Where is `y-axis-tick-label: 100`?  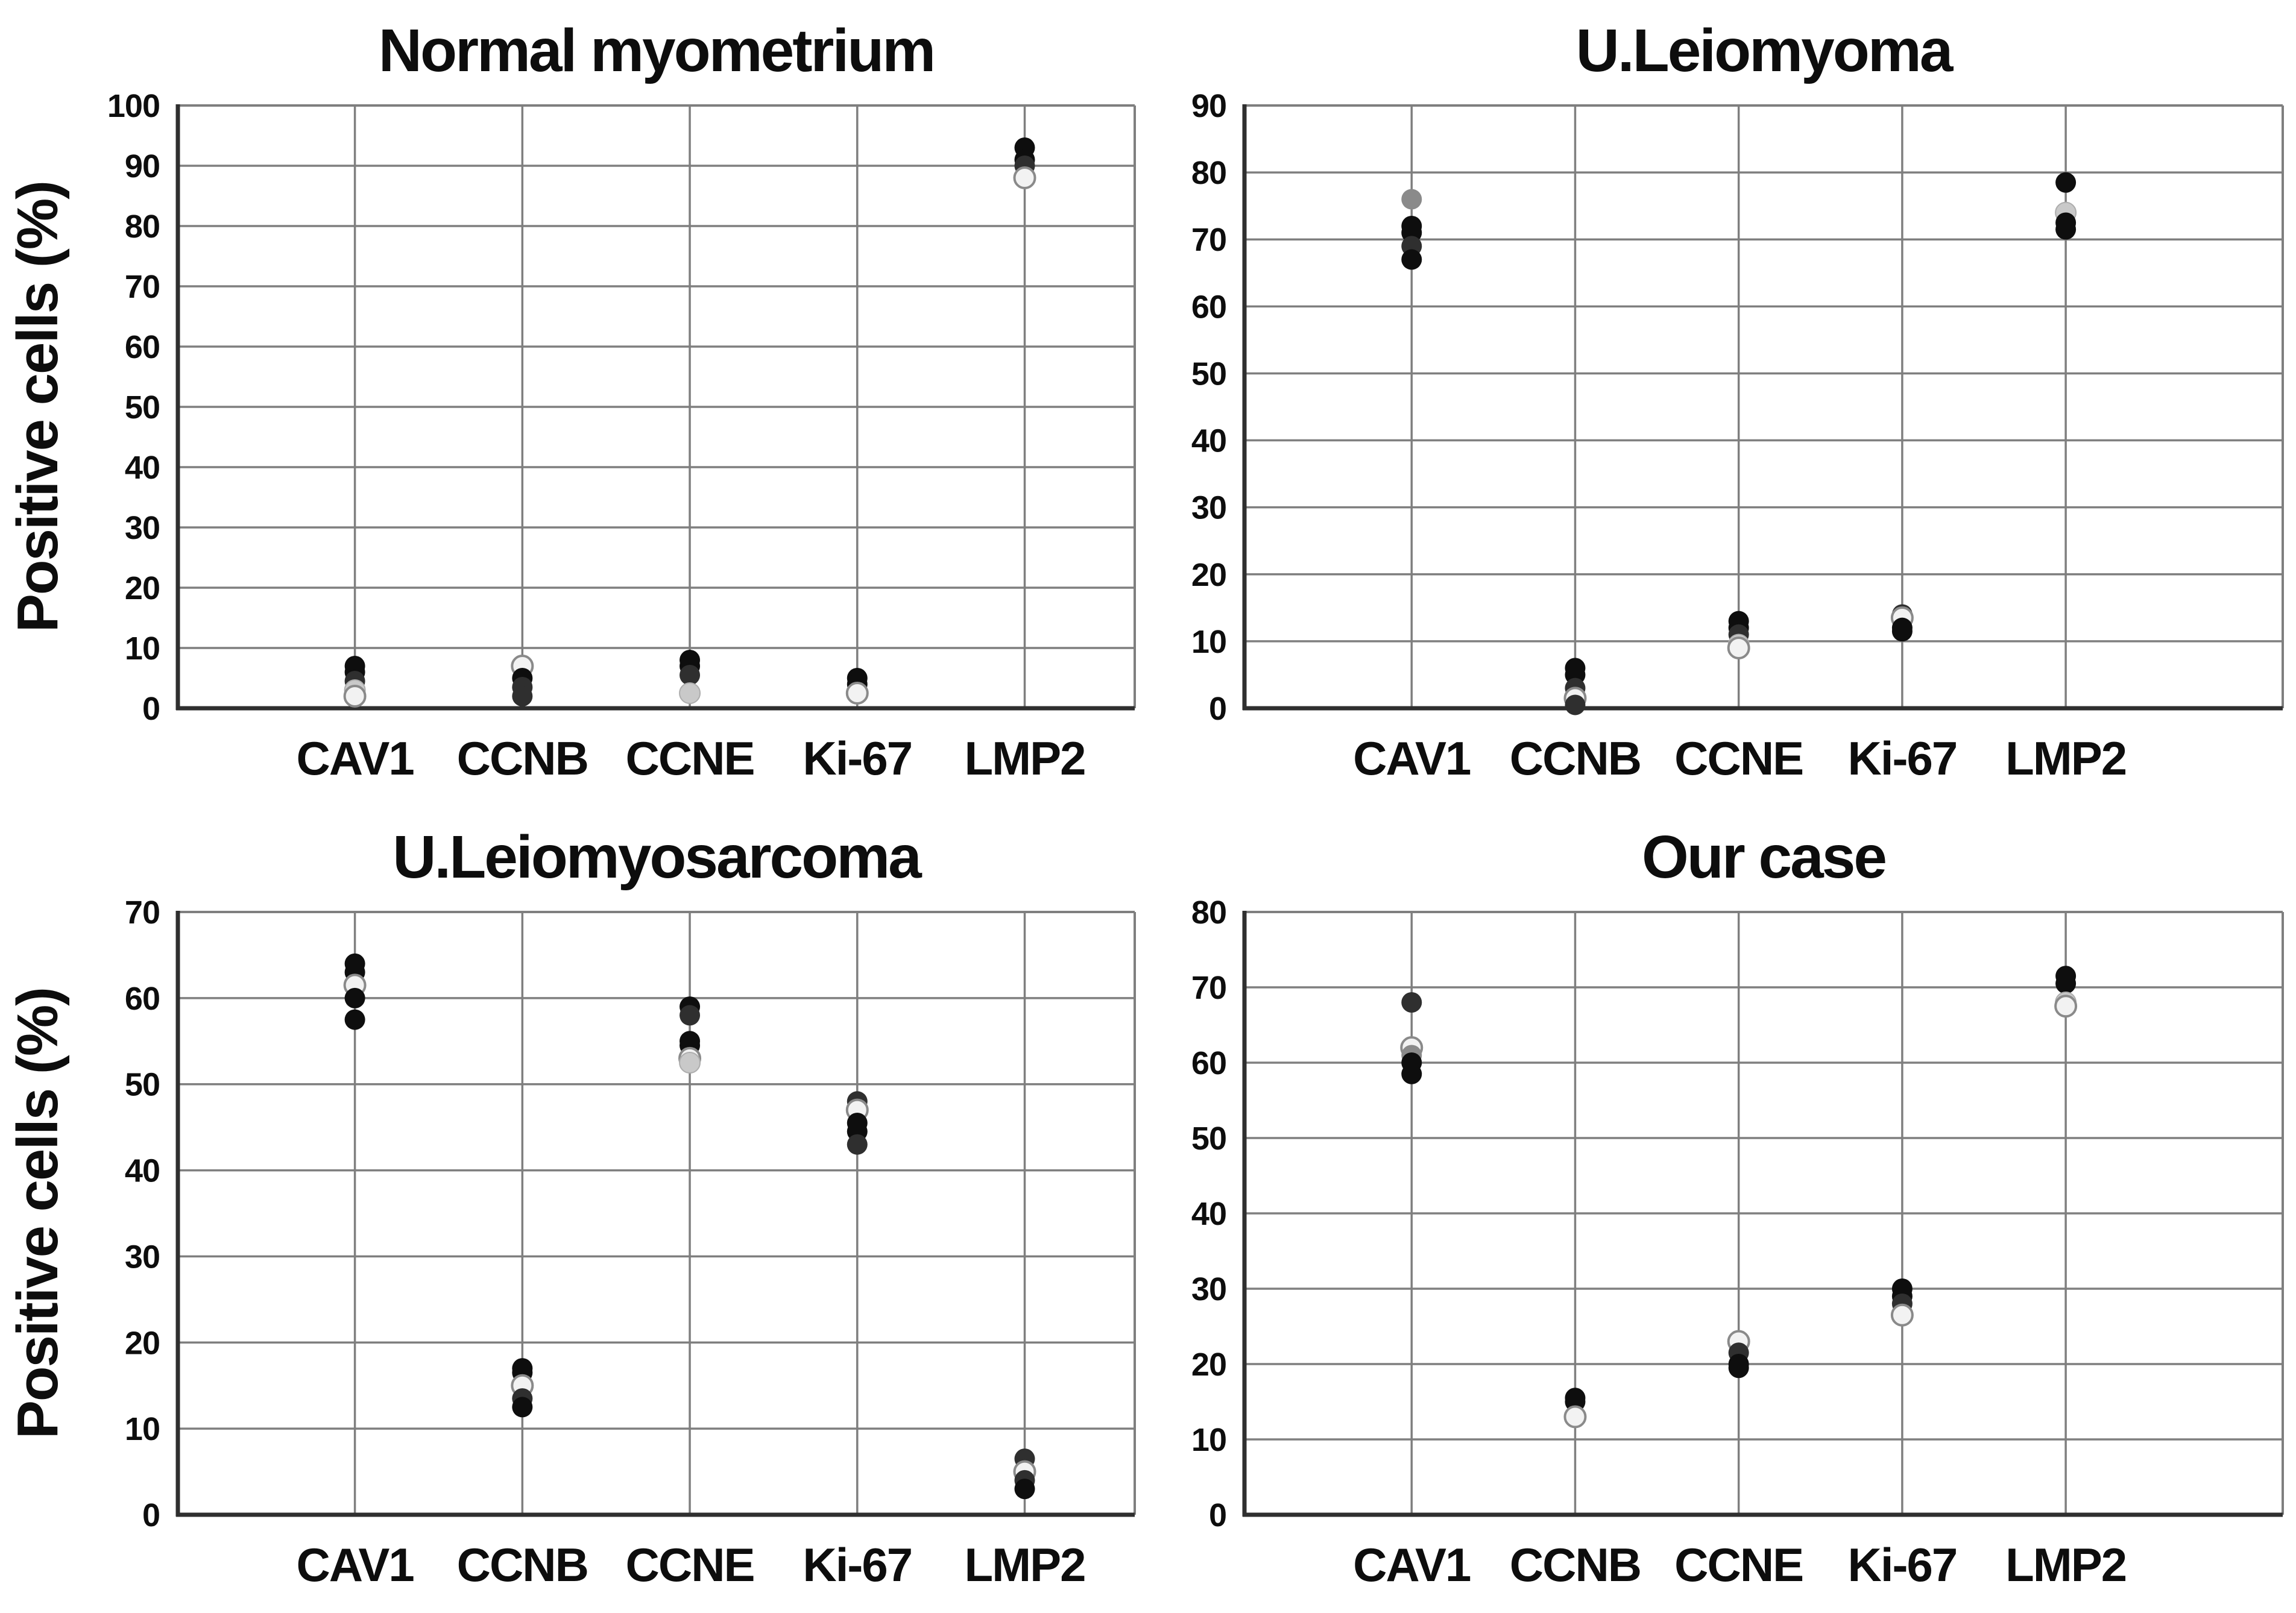 y-axis-tick-label: 100 is located at coordinates (133, 106).